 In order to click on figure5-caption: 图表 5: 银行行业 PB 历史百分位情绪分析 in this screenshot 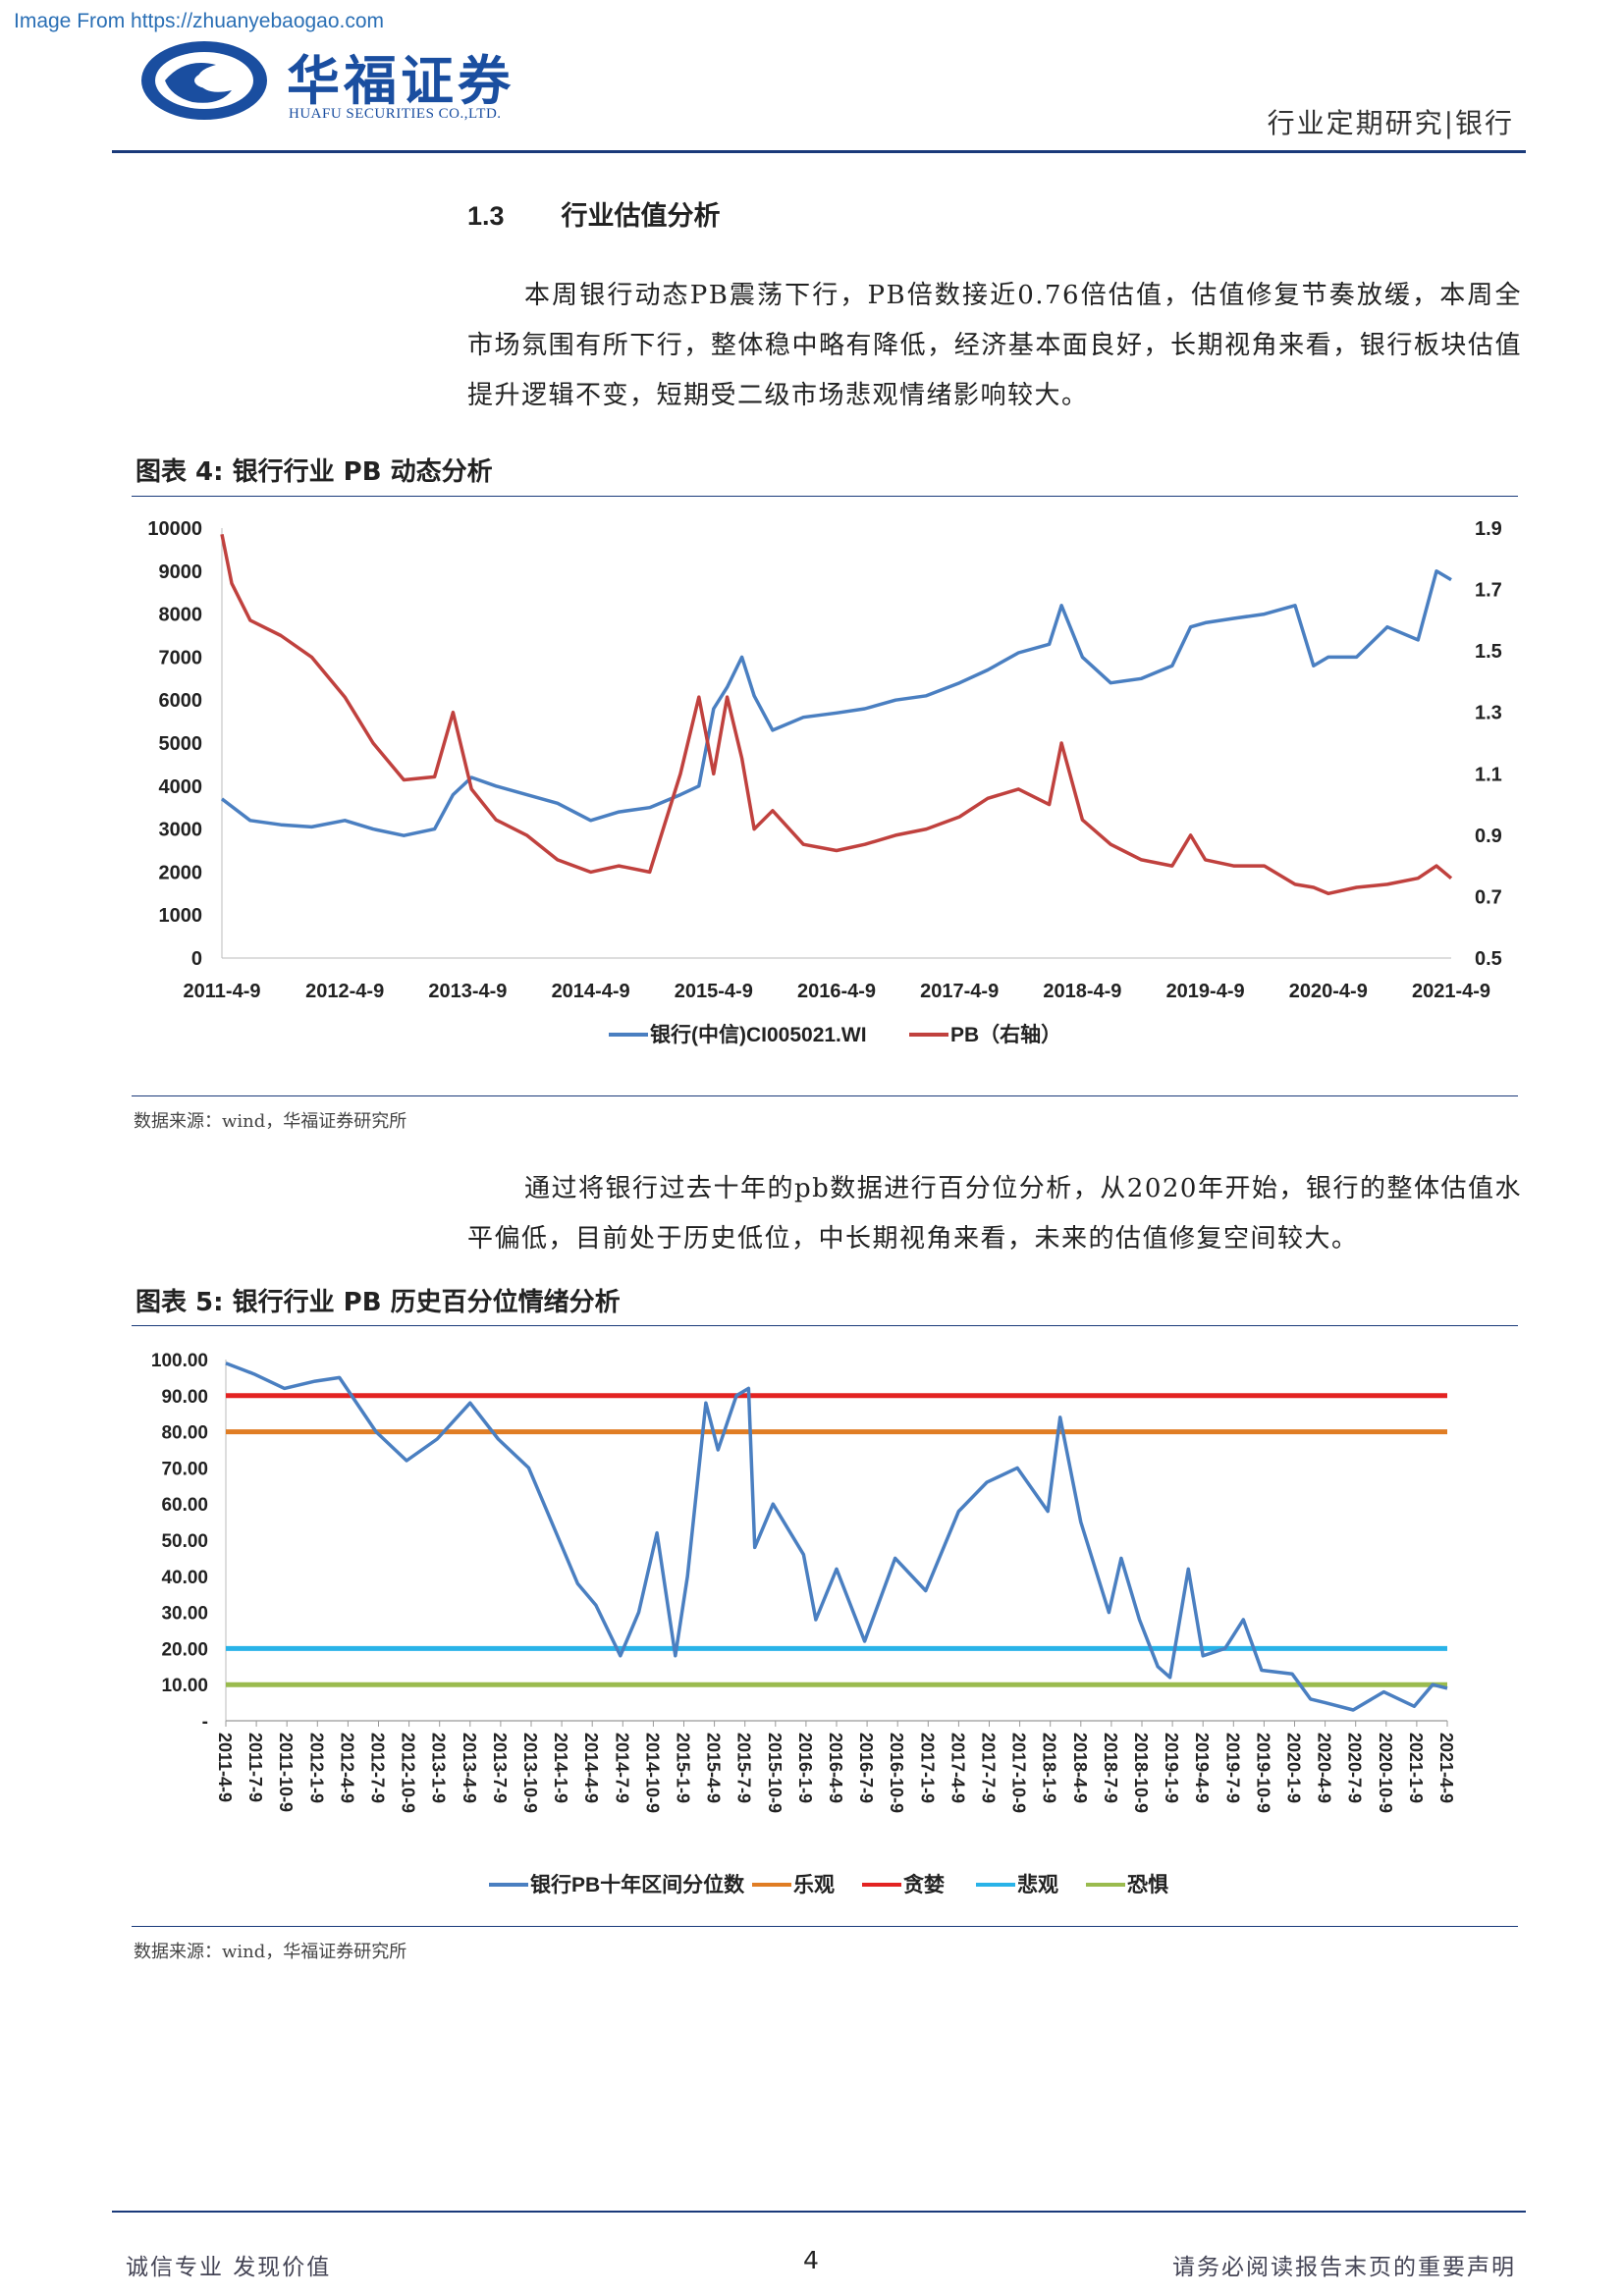, I will do `click(378, 1303)`.